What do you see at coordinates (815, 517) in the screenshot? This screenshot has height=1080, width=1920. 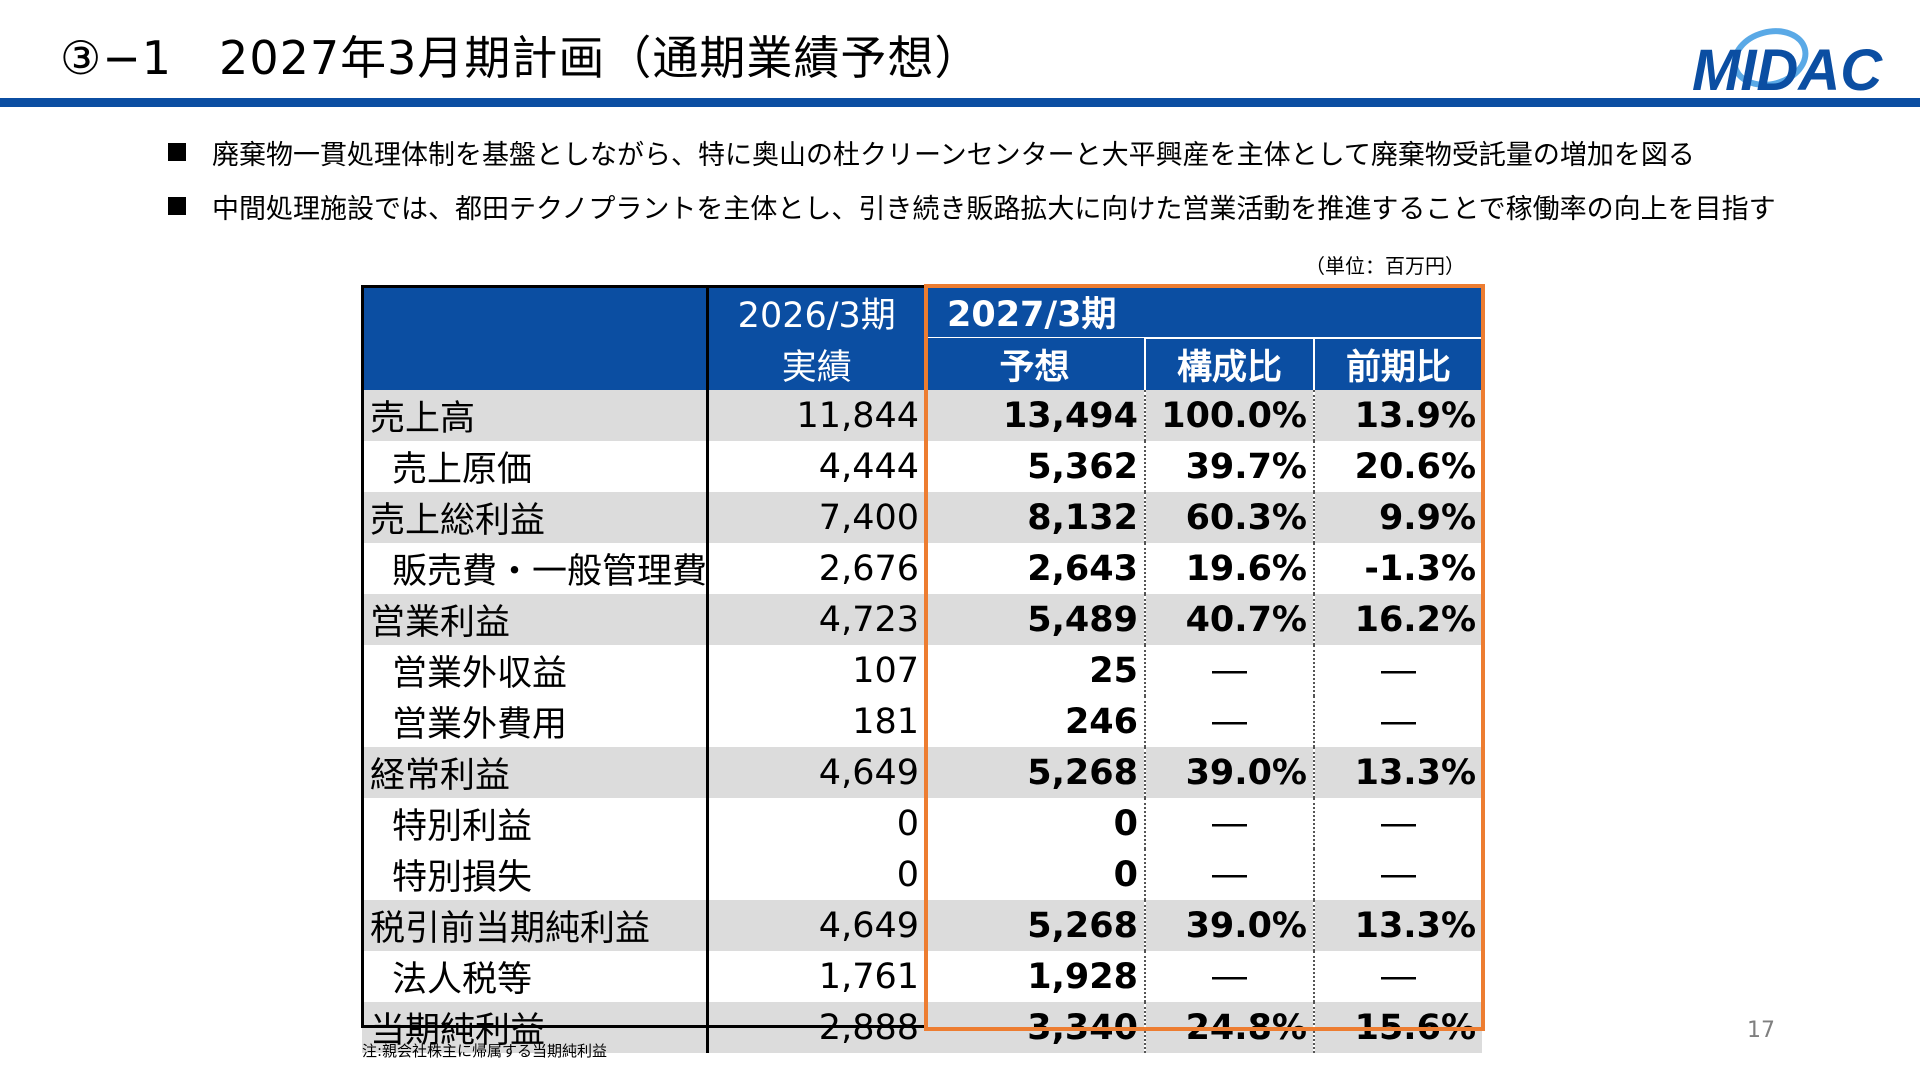 I see `actual-cell: 7,400` at bounding box center [815, 517].